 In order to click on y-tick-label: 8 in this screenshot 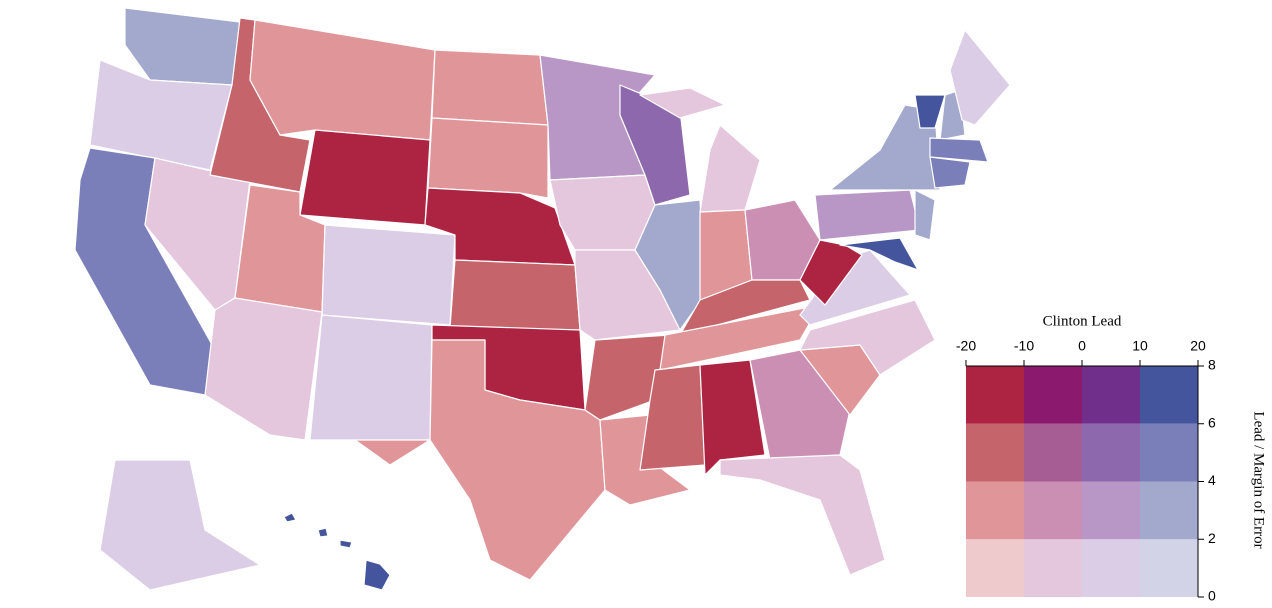, I will do `click(1212, 365)`.